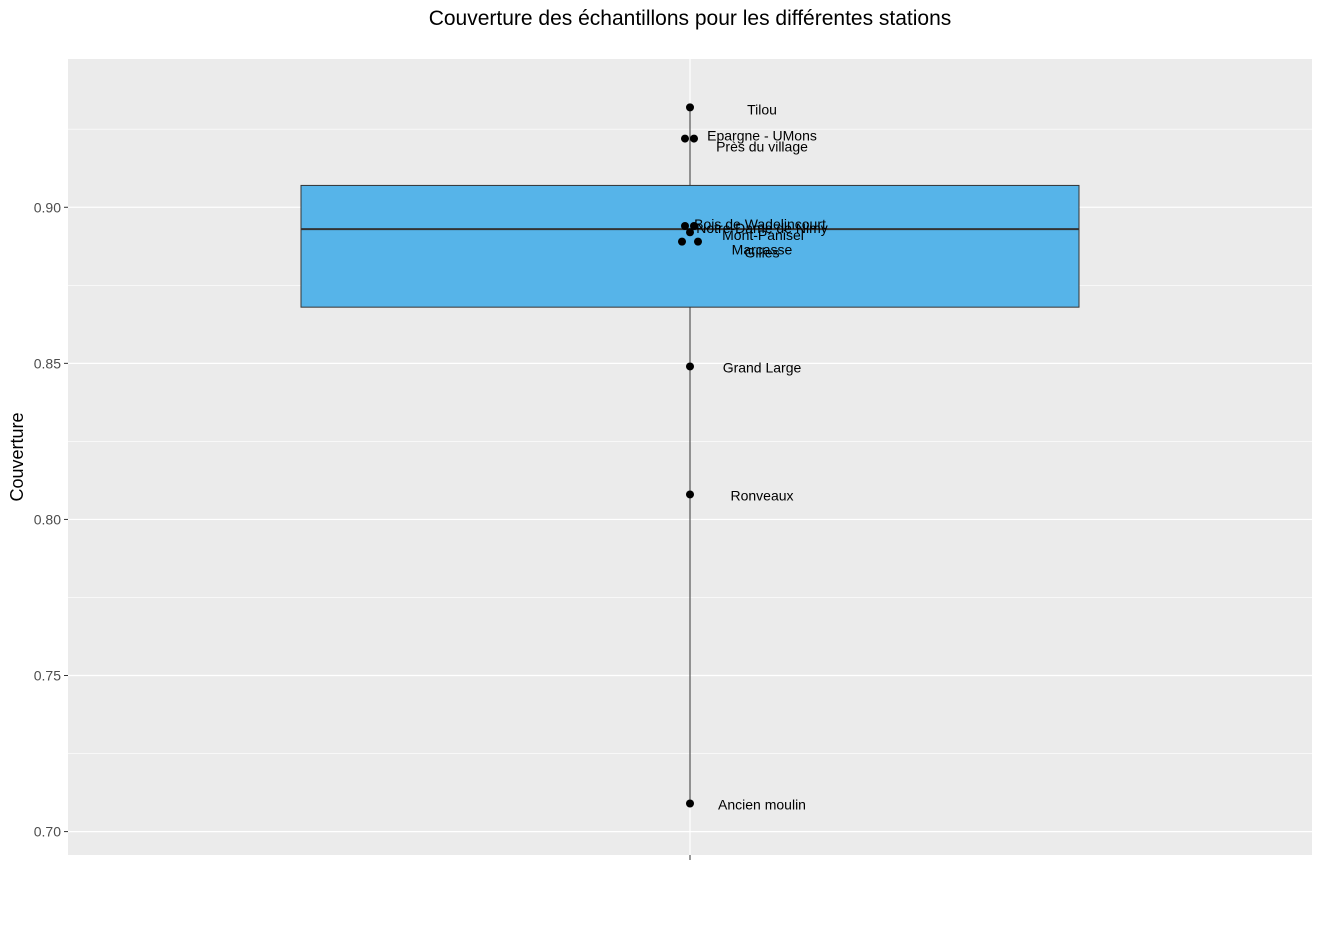 This screenshot has height=928, width=1320. Describe the element at coordinates (763, 235) in the screenshot. I see `point-label: Mont-Panisel` at that location.